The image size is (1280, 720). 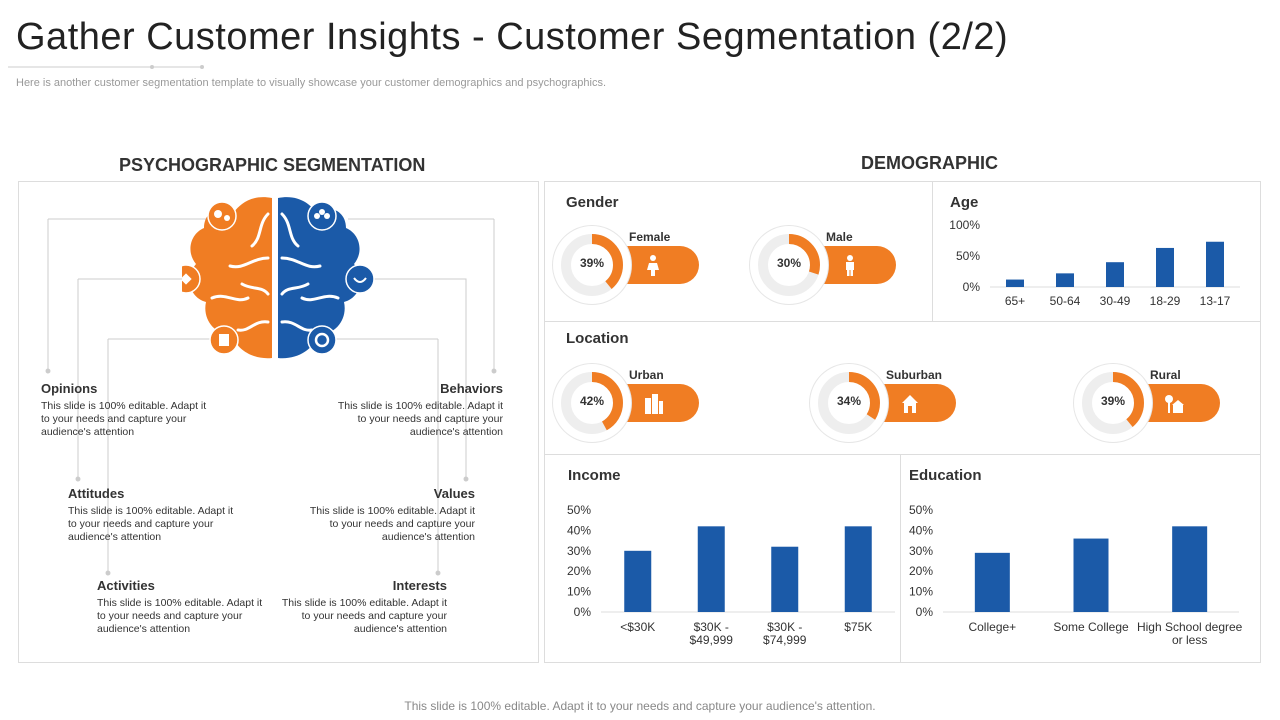 I want to click on age-xtick: 65+, so click(x=1015, y=301).